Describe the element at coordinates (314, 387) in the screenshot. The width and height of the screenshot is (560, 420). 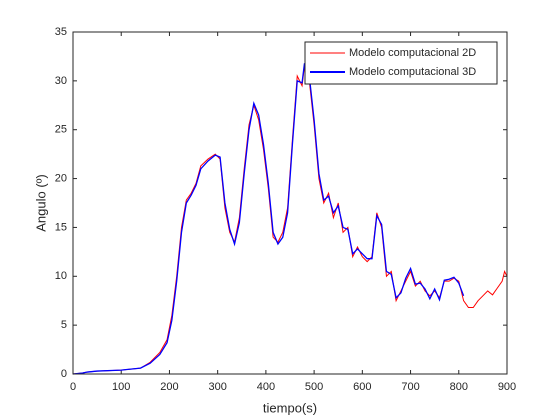
I see `x-tick-label: 500` at that location.